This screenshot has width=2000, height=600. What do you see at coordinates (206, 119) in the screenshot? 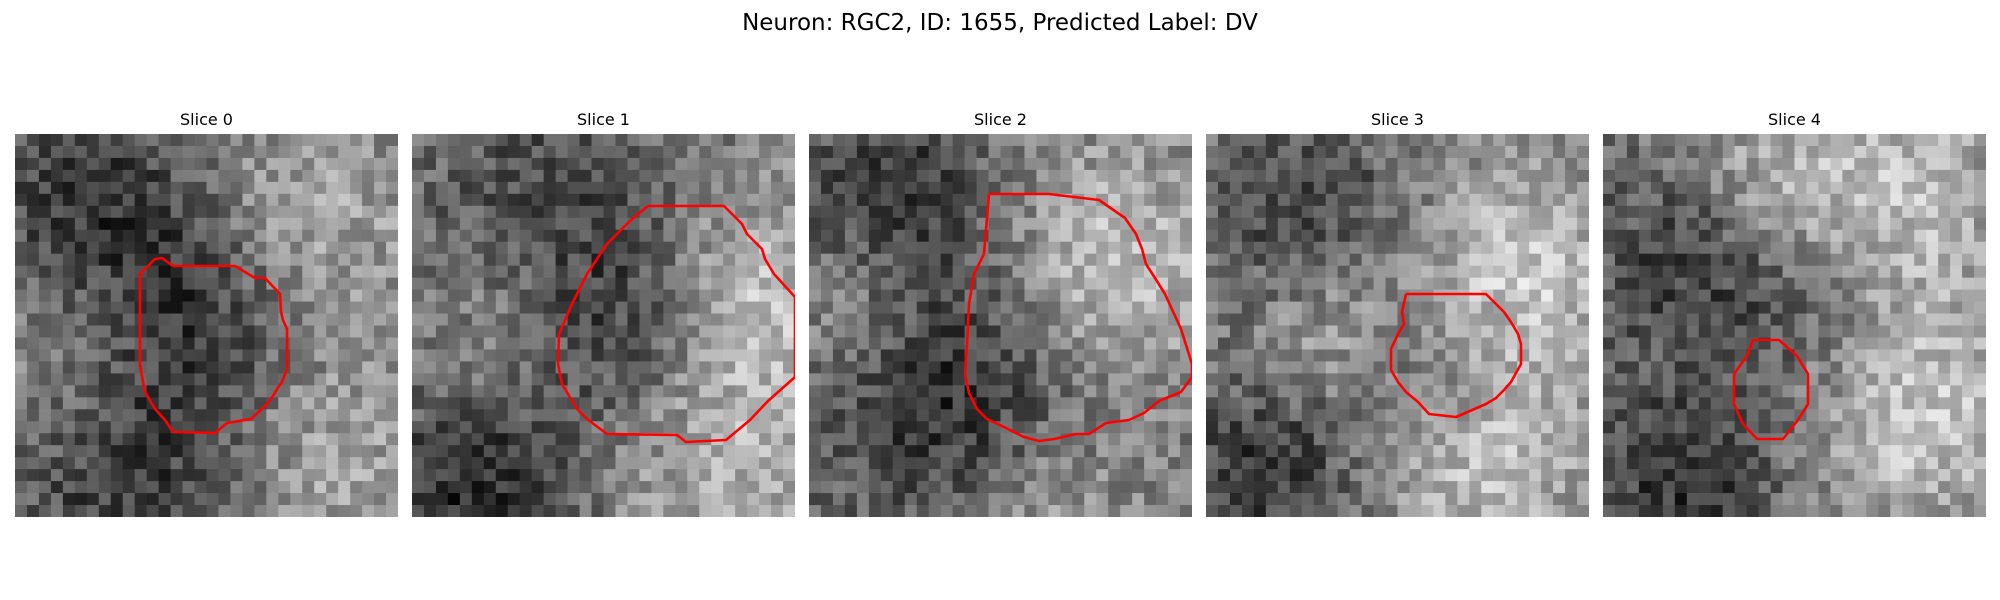
I see `slice-title: Slice 0` at bounding box center [206, 119].